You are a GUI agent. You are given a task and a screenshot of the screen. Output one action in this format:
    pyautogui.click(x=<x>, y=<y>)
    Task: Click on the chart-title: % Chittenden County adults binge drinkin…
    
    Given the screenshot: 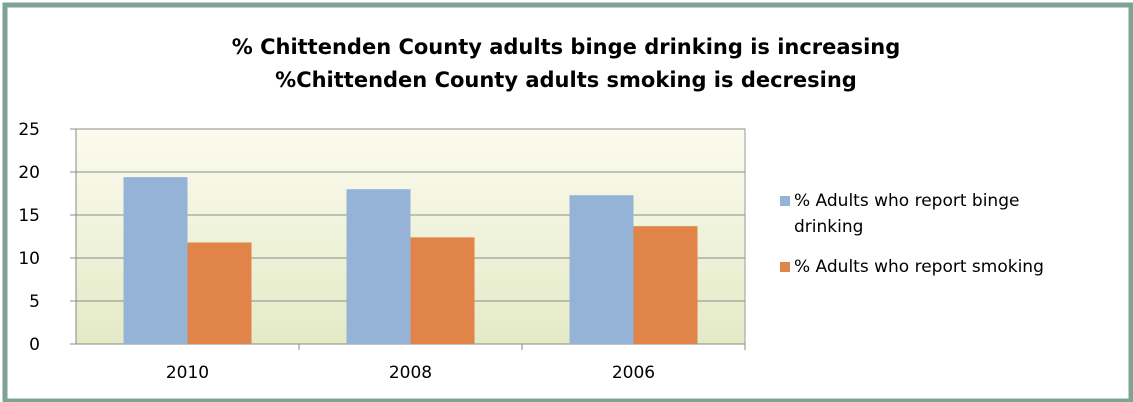 What is the action you would take?
    pyautogui.click(x=566, y=47)
    